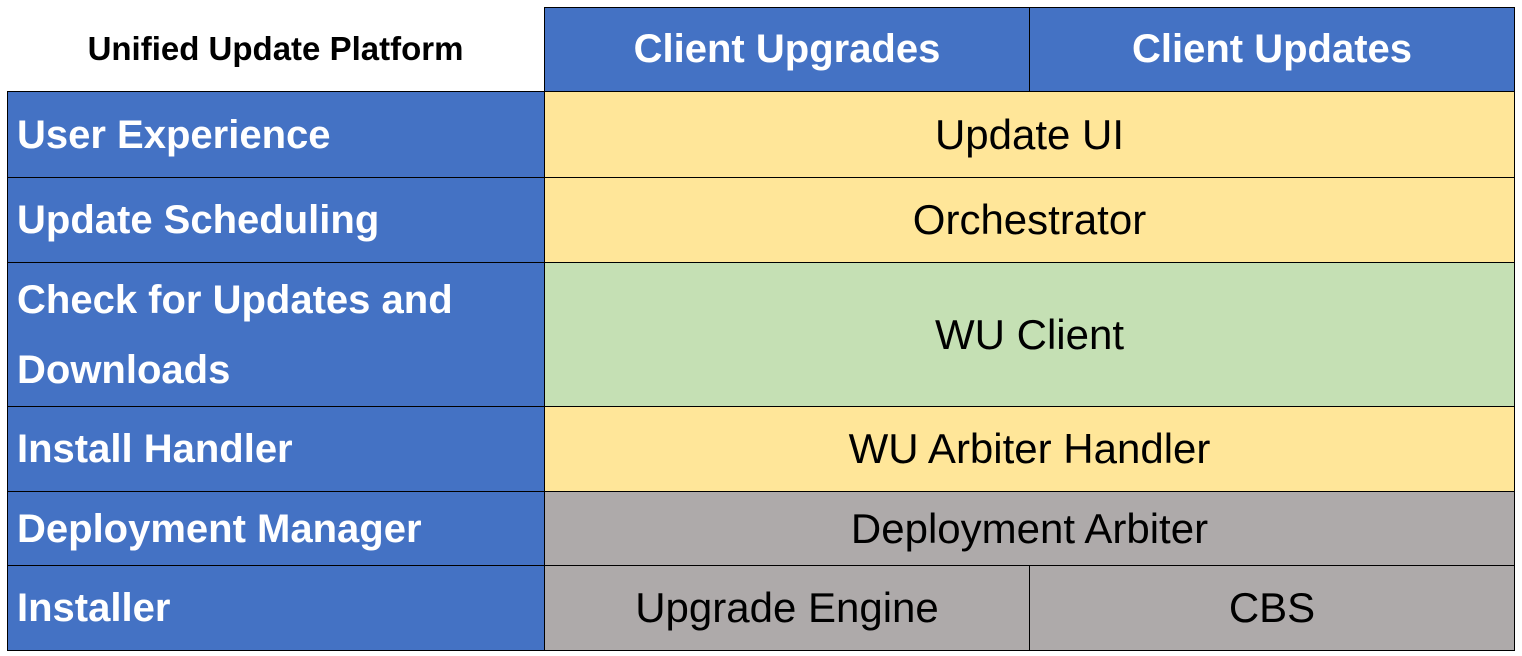 The image size is (1522, 656). Describe the element at coordinates (276, 449) in the screenshot. I see `row-label-install-handler: Install Handler` at that location.